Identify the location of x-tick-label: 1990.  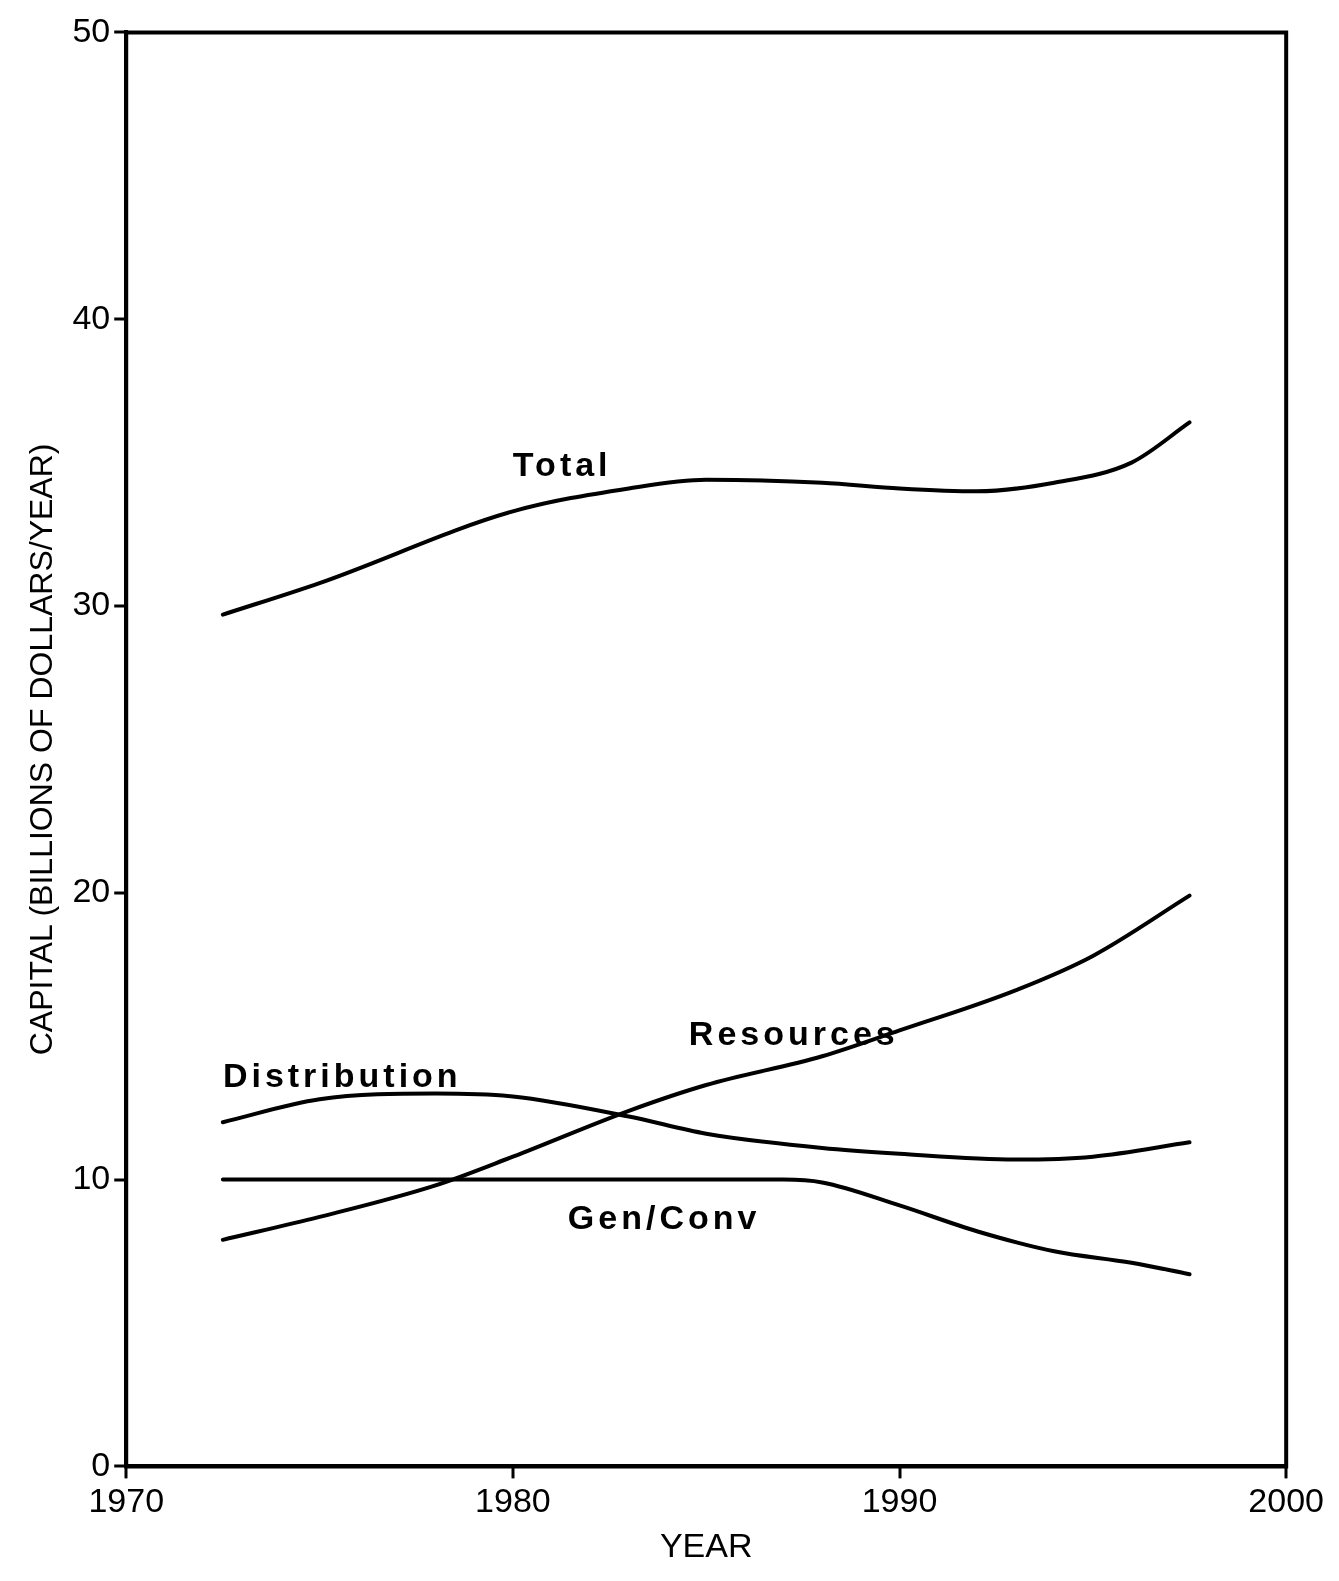
(899, 1500).